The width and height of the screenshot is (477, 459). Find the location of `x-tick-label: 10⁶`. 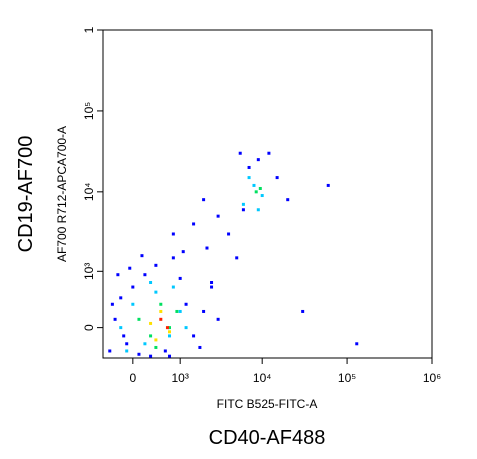

x-tick-label: 10⁶ is located at coordinates (432, 378).